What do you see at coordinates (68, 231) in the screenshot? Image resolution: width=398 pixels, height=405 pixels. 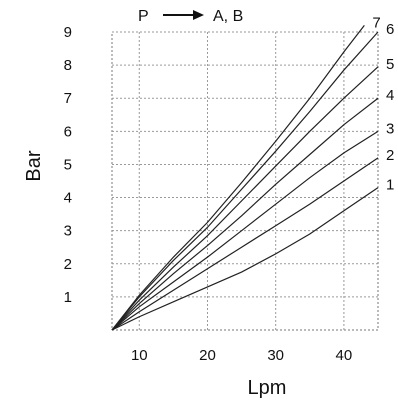 I see `y-tick-label: 3` at bounding box center [68, 231].